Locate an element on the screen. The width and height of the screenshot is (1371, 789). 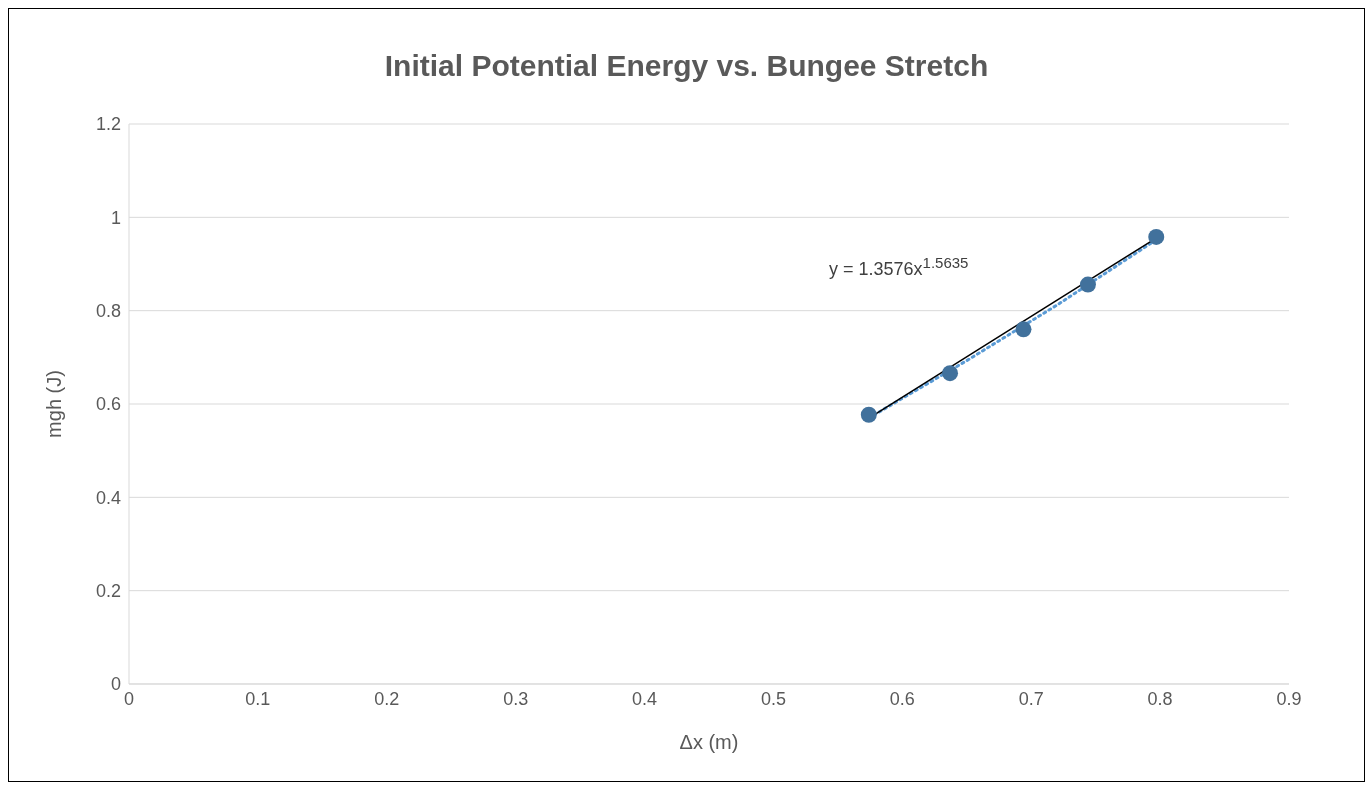
x-tick-label: 0.1 is located at coordinates (258, 698).